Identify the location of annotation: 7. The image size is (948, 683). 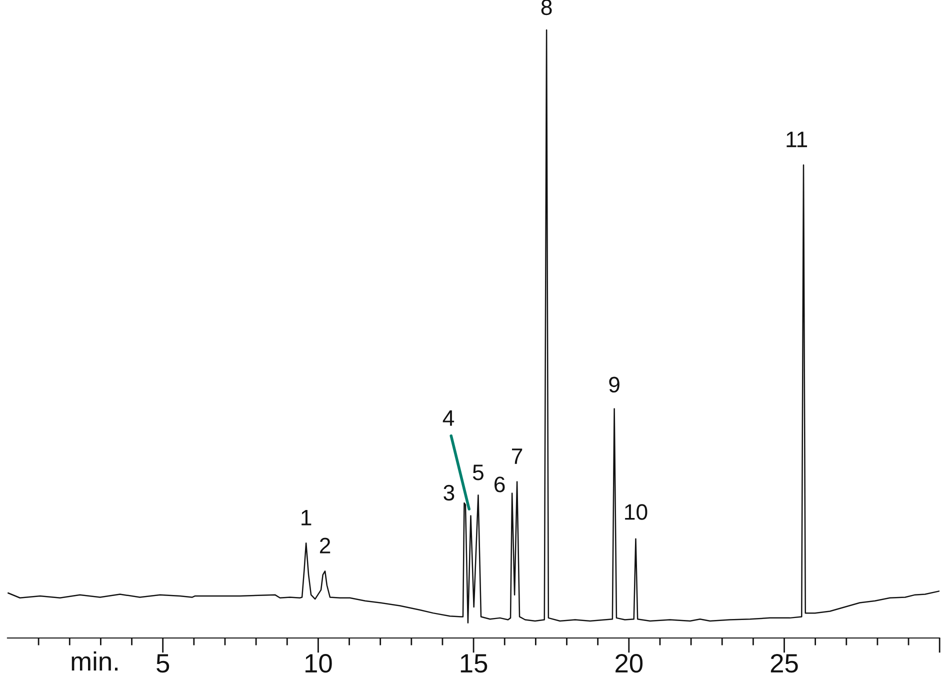
(517, 456).